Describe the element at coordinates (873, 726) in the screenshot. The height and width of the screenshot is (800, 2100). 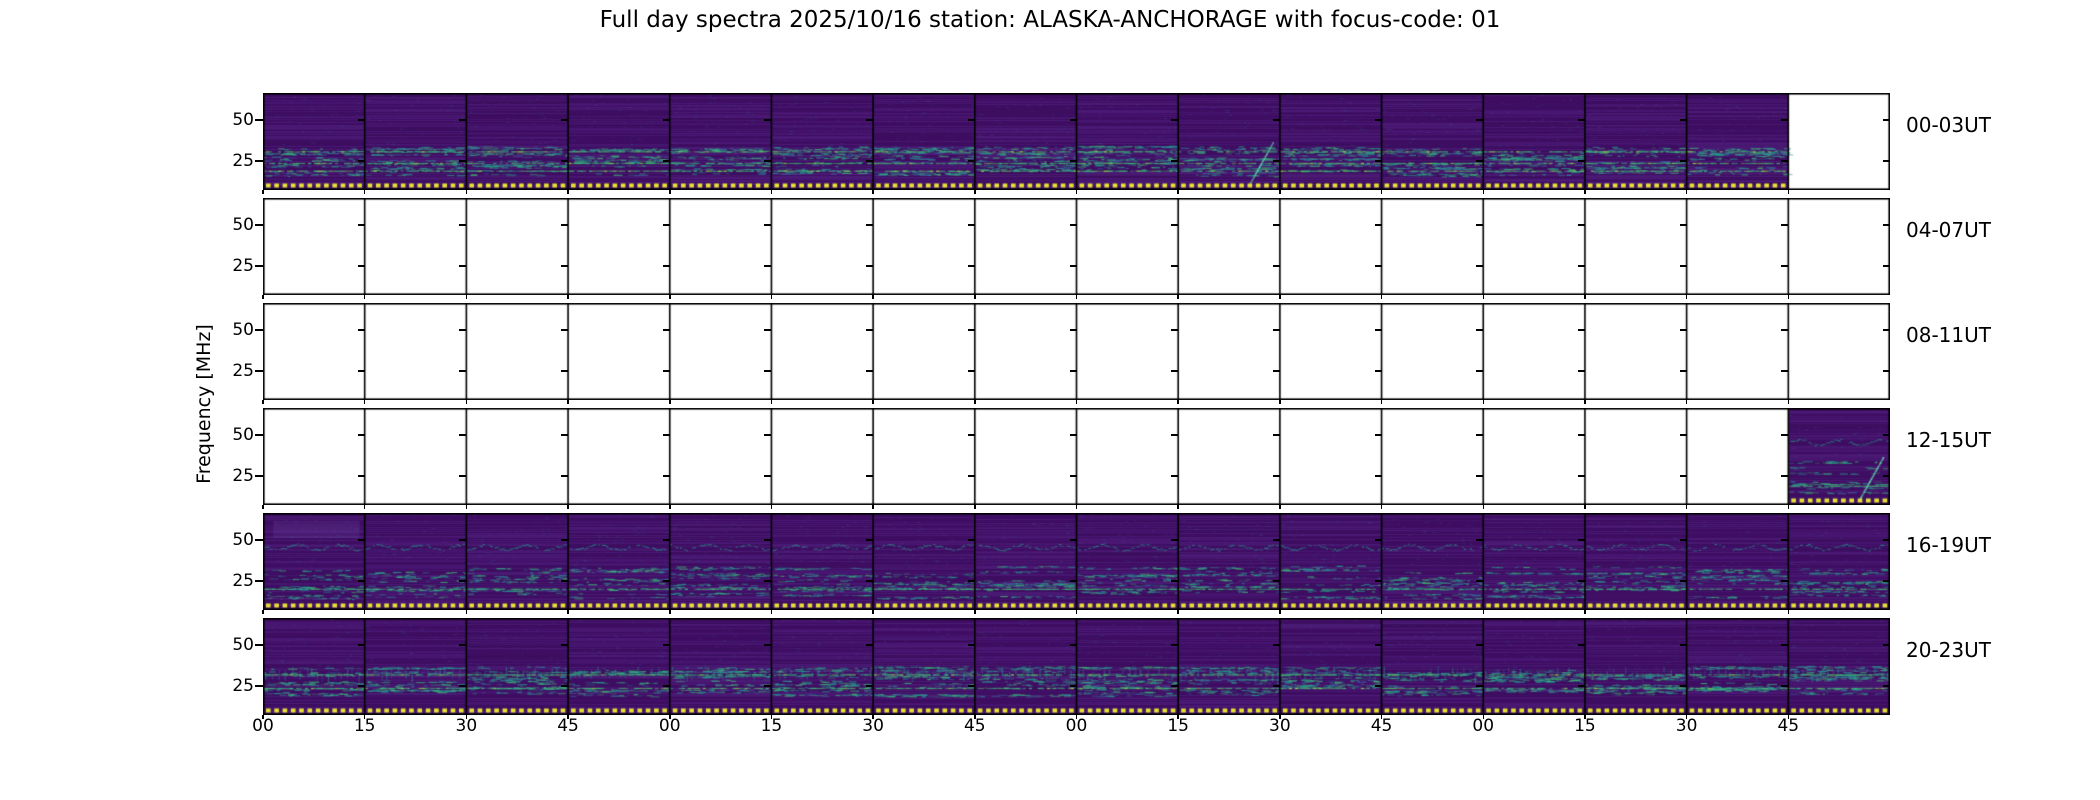
I see `x-tick-label: 30` at that location.